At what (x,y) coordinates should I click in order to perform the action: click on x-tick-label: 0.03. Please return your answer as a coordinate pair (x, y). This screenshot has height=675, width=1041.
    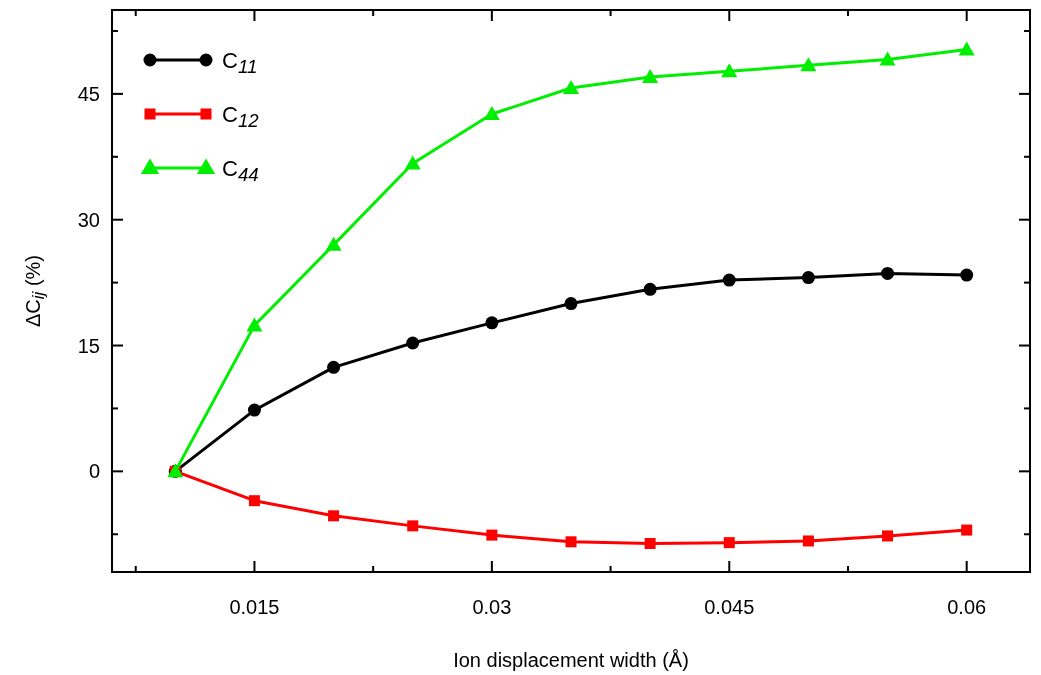
    Looking at the image, I should click on (492, 607).